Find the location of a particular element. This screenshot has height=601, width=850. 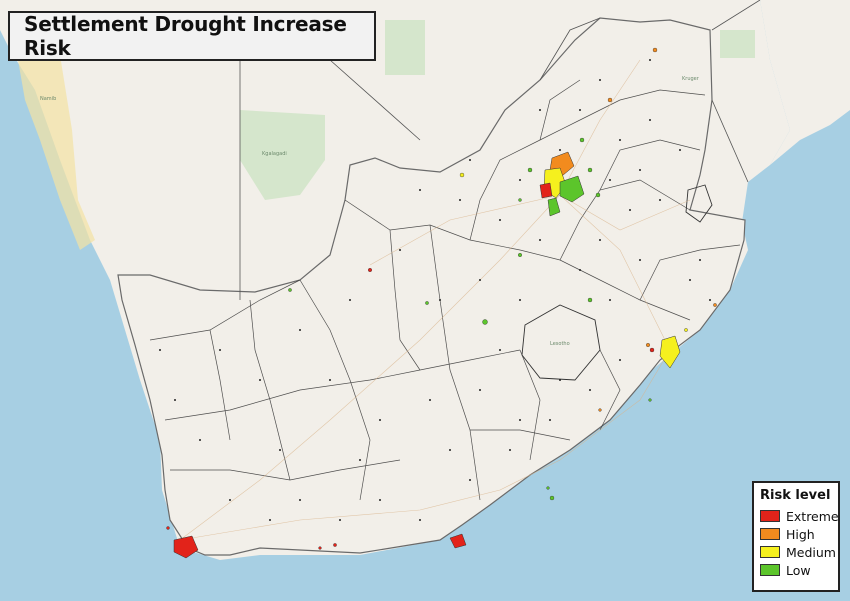

legend-item-medium: Medium is located at coordinates (798, 552).